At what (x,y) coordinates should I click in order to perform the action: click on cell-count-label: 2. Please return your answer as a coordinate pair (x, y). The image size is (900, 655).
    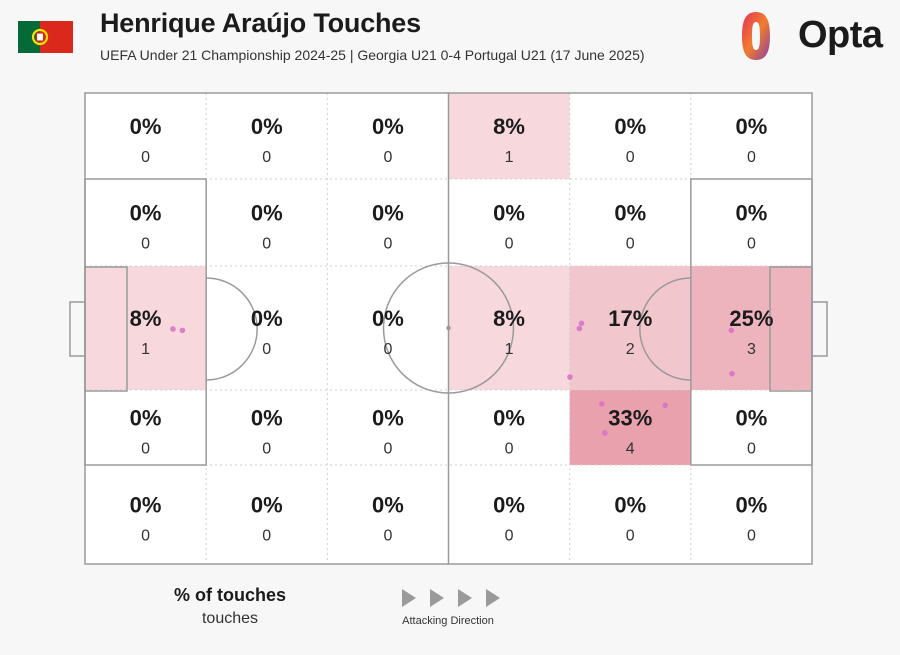
    Looking at the image, I should click on (630, 349).